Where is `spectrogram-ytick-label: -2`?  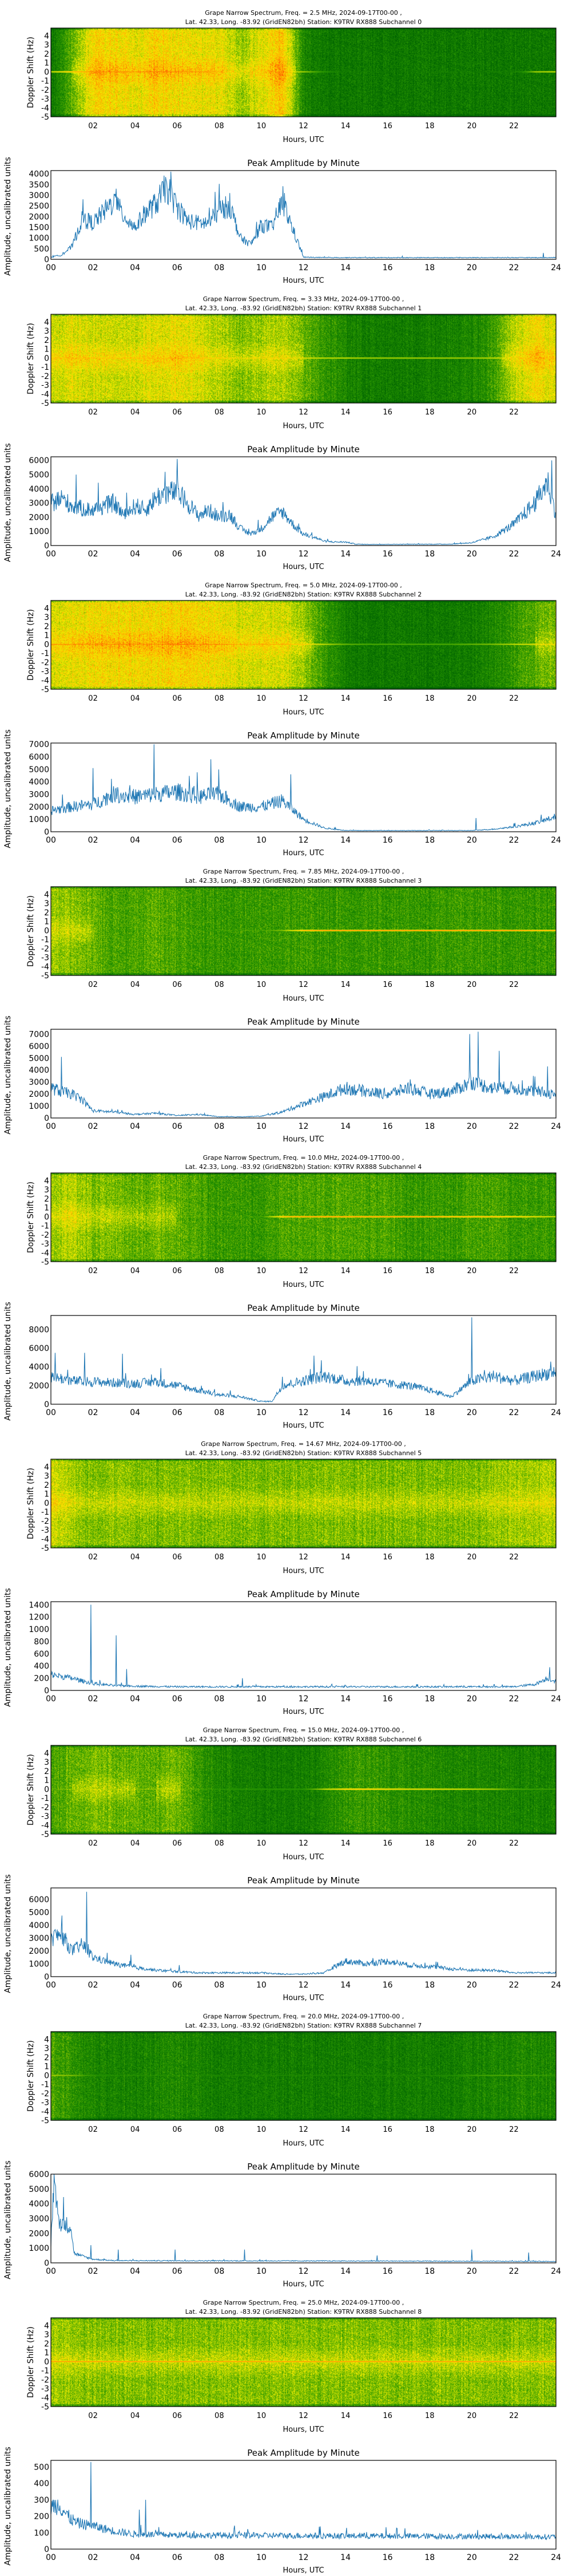
spectrogram-ytick-label: -2 is located at coordinates (45, 2380).